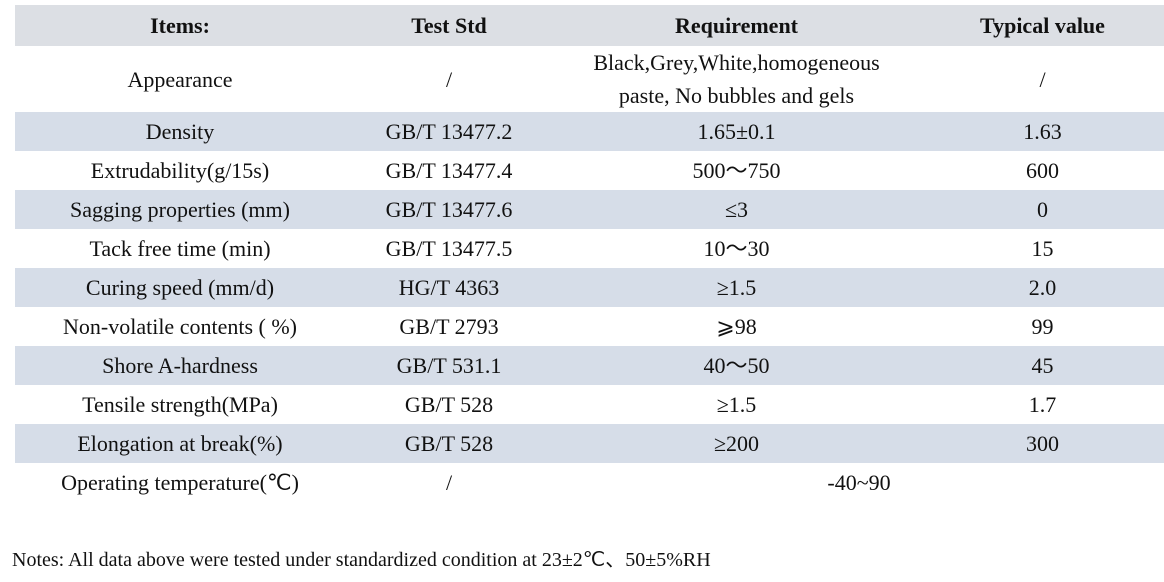  What do you see at coordinates (589, 404) in the screenshot?
I see `table-row: Tensile strength(MPa) GB/T 528 ≥1.5 1.7` at bounding box center [589, 404].